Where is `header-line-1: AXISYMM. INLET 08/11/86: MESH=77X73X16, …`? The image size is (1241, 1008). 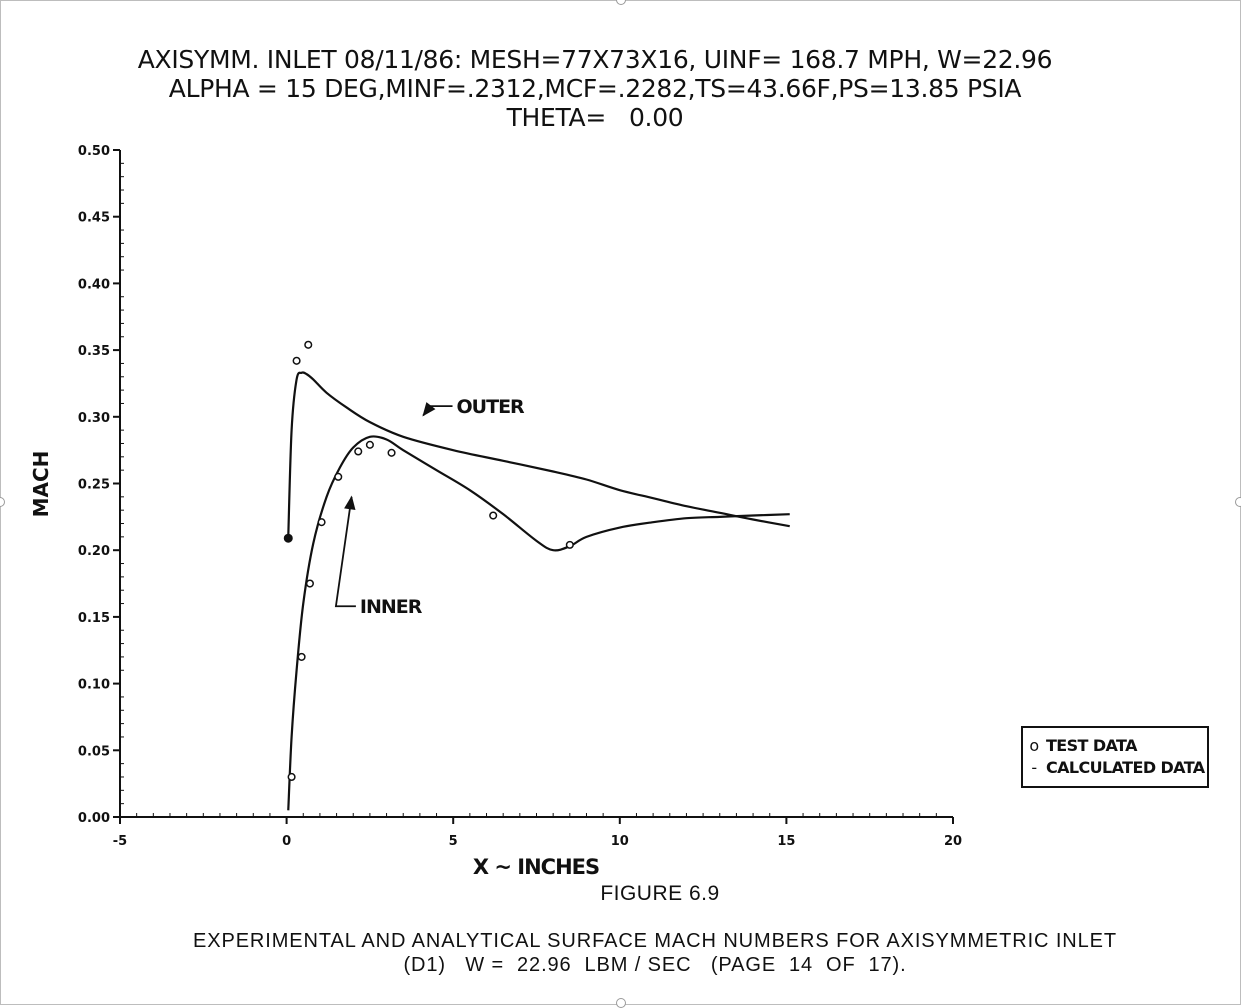
header-line-1: AXISYMM. INLET 08/11/86: MESH=77X73X16, … is located at coordinates (595, 59).